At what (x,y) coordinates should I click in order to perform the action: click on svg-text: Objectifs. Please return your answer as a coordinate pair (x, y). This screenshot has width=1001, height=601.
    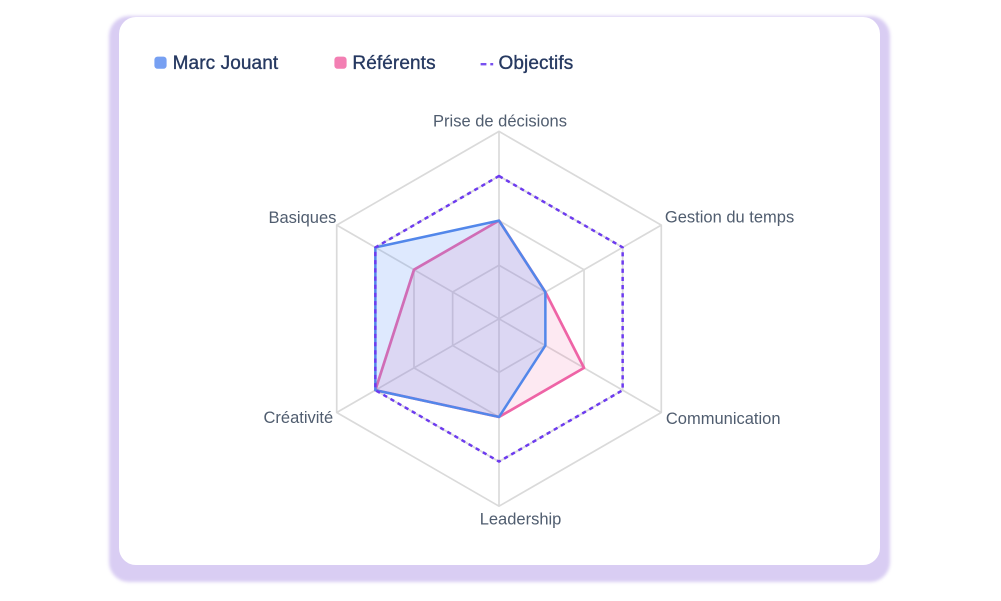
    Looking at the image, I should click on (536, 63).